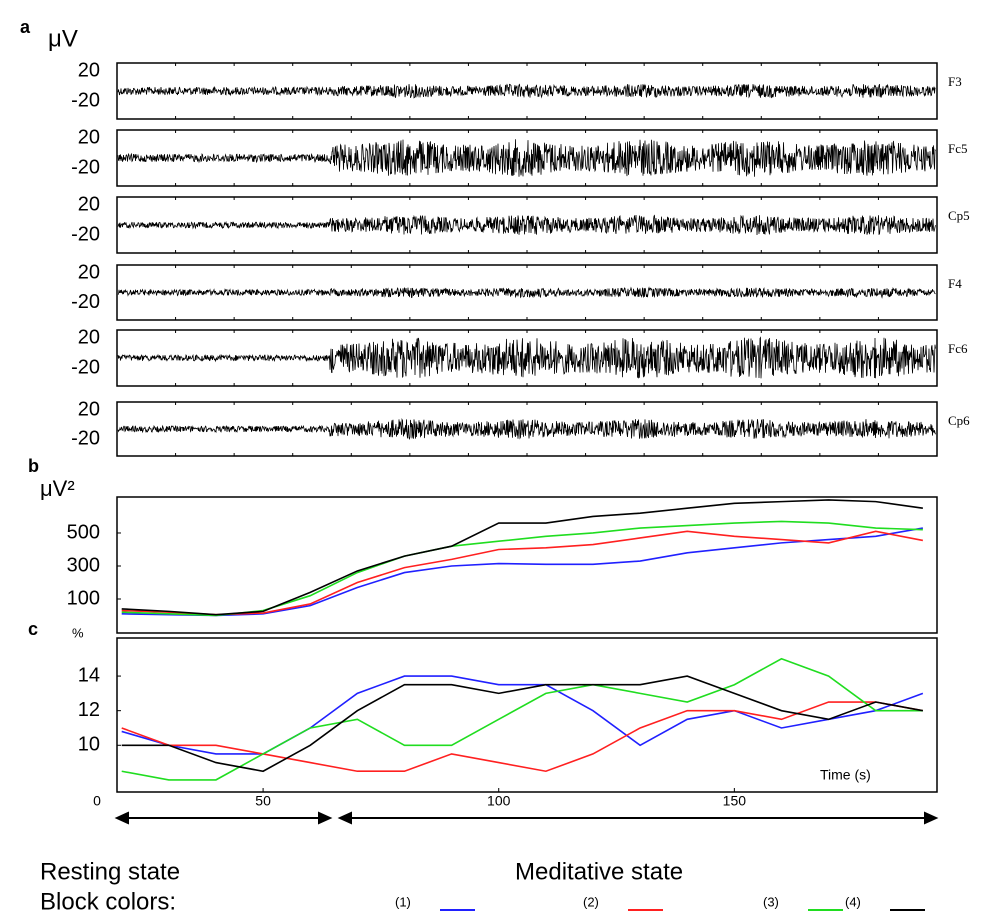 Image resolution: width=982 pixels, height=918 pixels. Describe the element at coordinates (89, 745) in the screenshot. I see `y-tick-label: 10` at that location.